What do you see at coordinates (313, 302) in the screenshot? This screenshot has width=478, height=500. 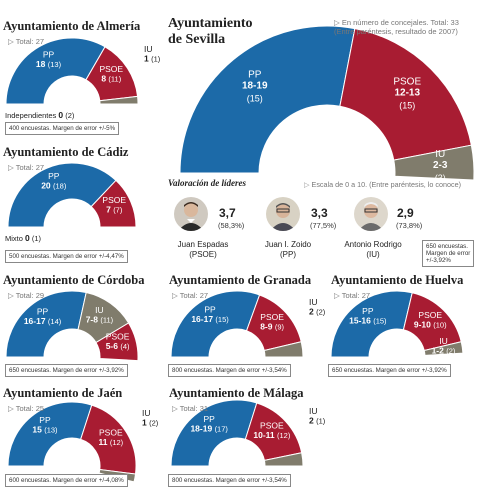 I see `party-label-granada-iu: IU` at bounding box center [313, 302].